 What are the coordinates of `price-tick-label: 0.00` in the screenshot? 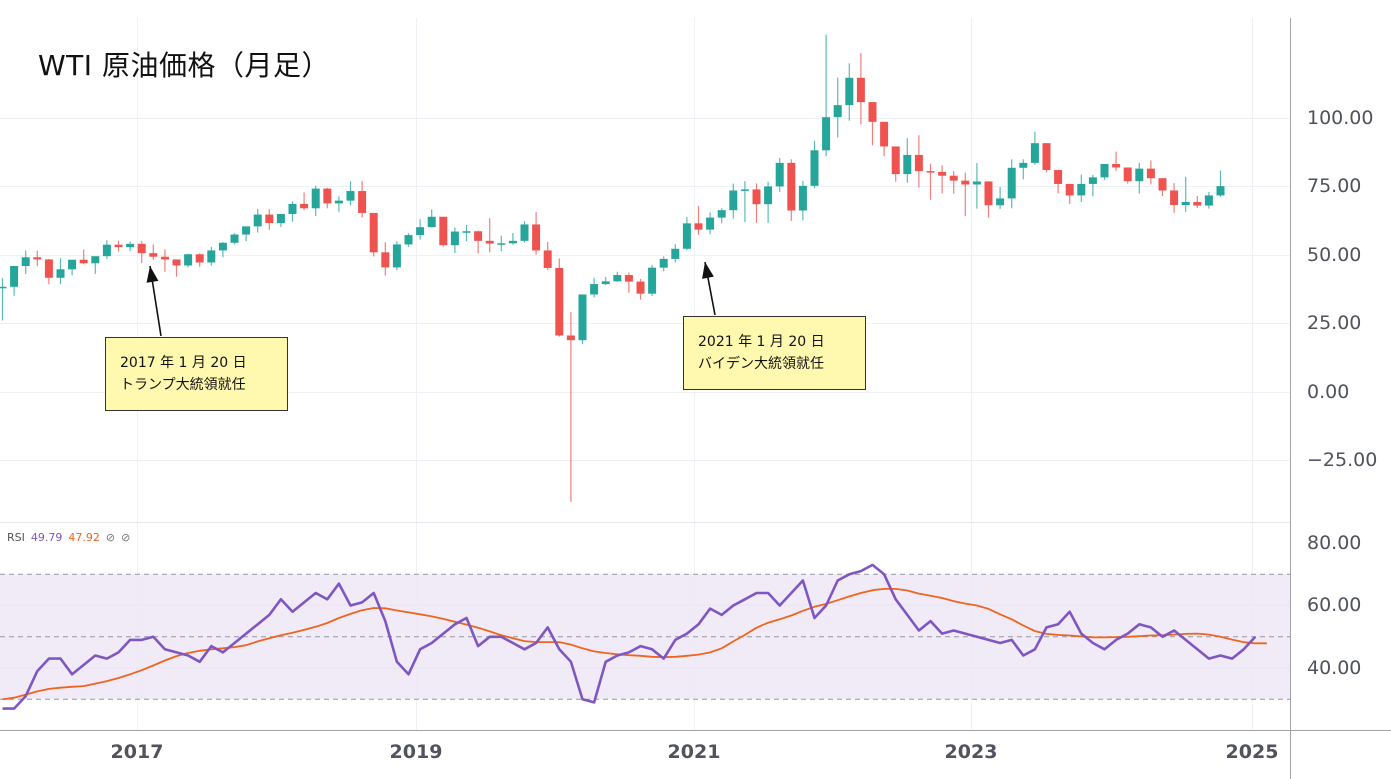 It's located at (1328, 392).